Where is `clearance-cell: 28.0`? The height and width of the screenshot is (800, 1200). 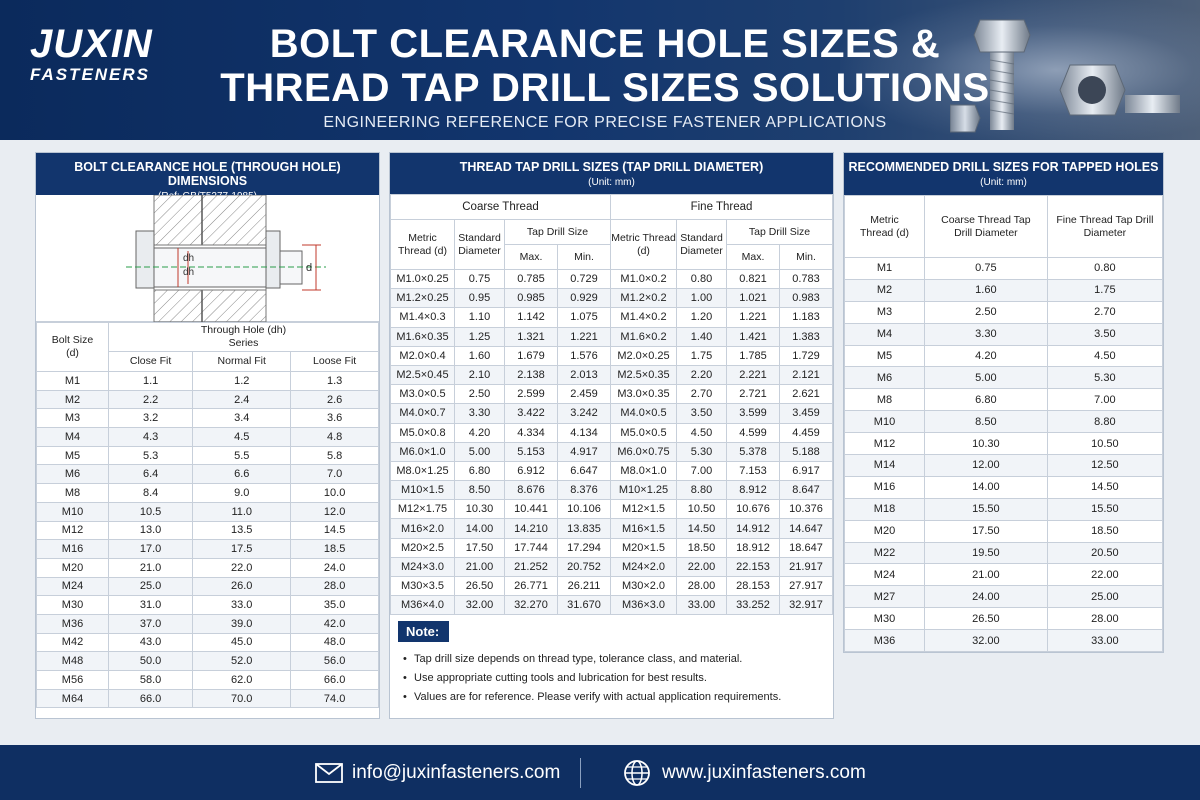
clearance-cell: 28.0 is located at coordinates (334, 586).